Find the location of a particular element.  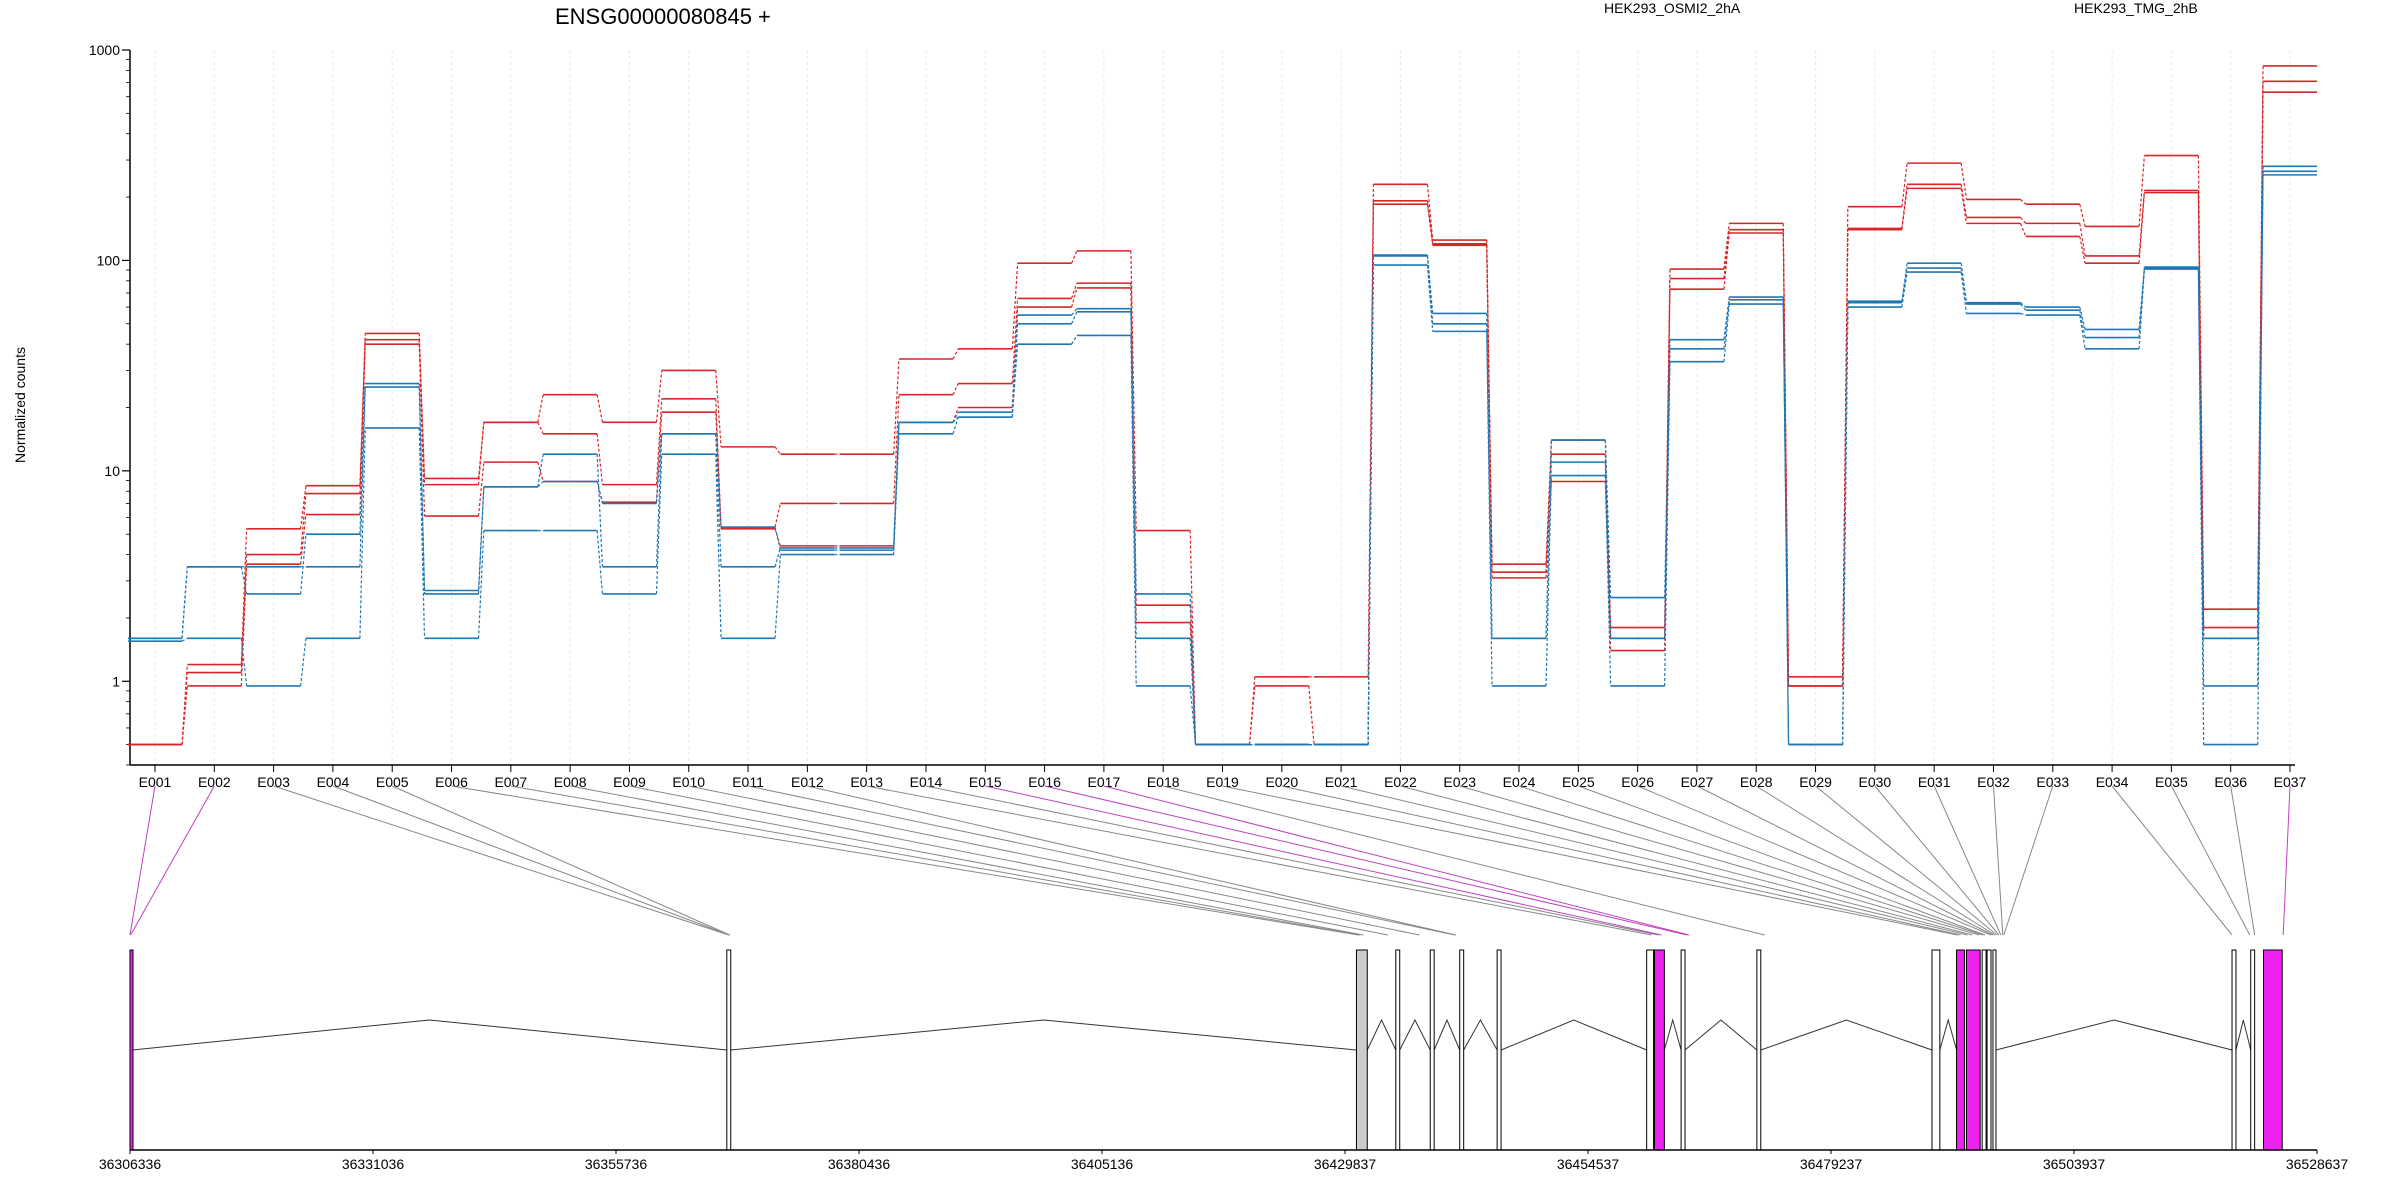

x-tick-label: E037 is located at coordinates (2290, 782).